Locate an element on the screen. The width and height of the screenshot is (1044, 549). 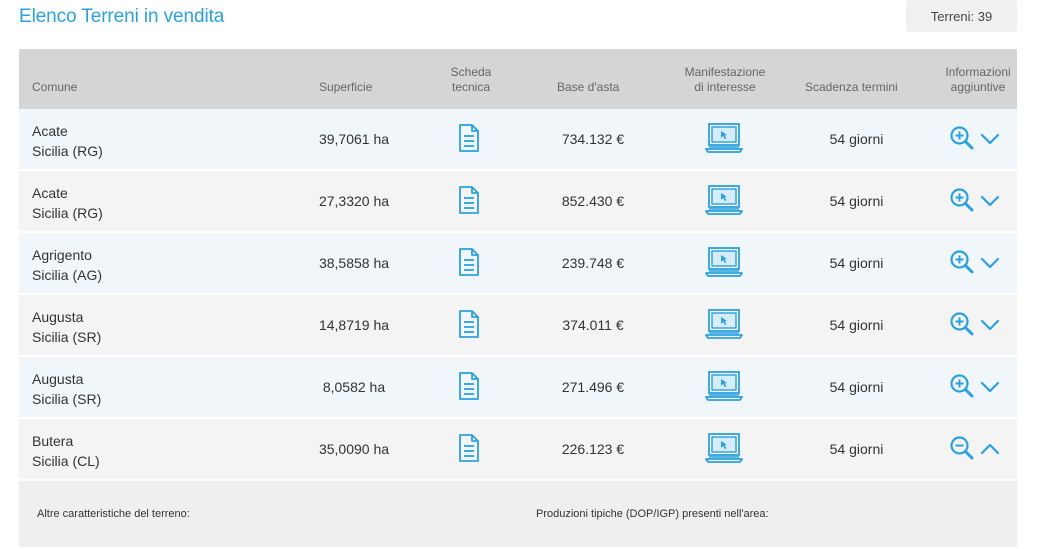
cell-superficie: 38,5858 ha is located at coordinates (354, 263).